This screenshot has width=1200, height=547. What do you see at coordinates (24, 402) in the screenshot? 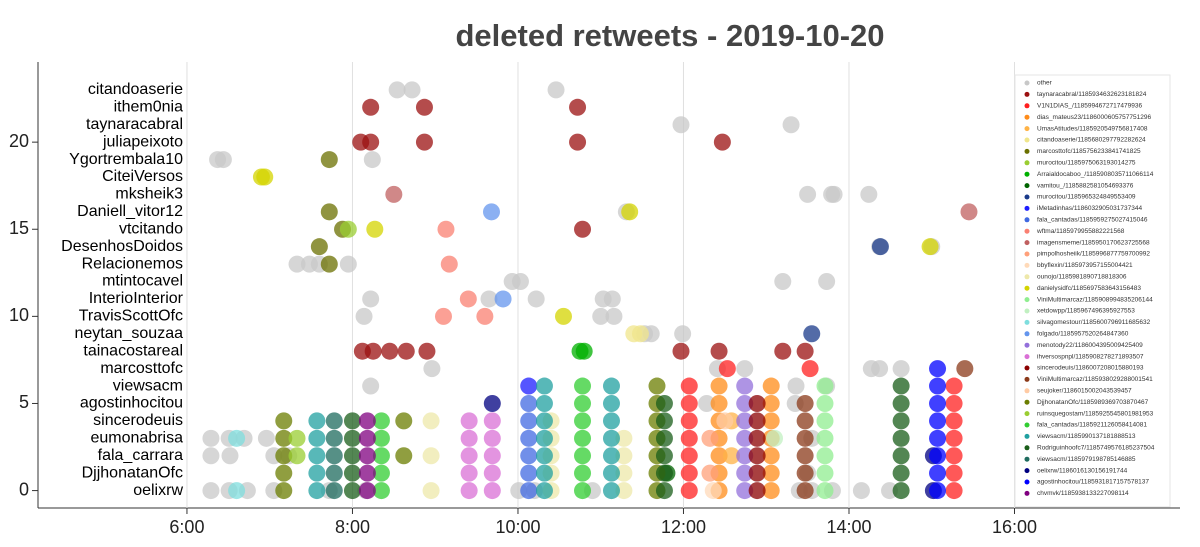
I see `y-tick-label: 5` at bounding box center [24, 402].